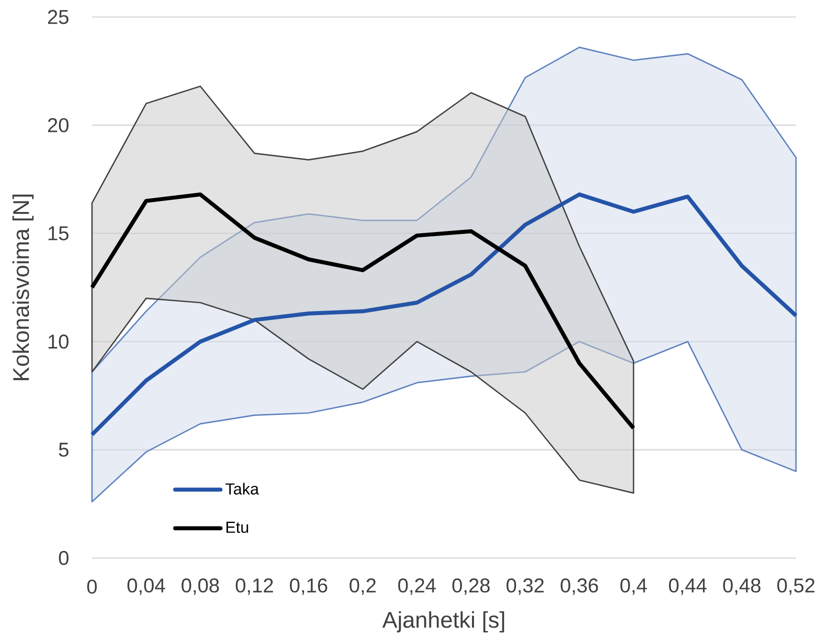 Image resolution: width=819 pixels, height=638 pixels. I want to click on y-tick-label: 10, so click(58, 341).